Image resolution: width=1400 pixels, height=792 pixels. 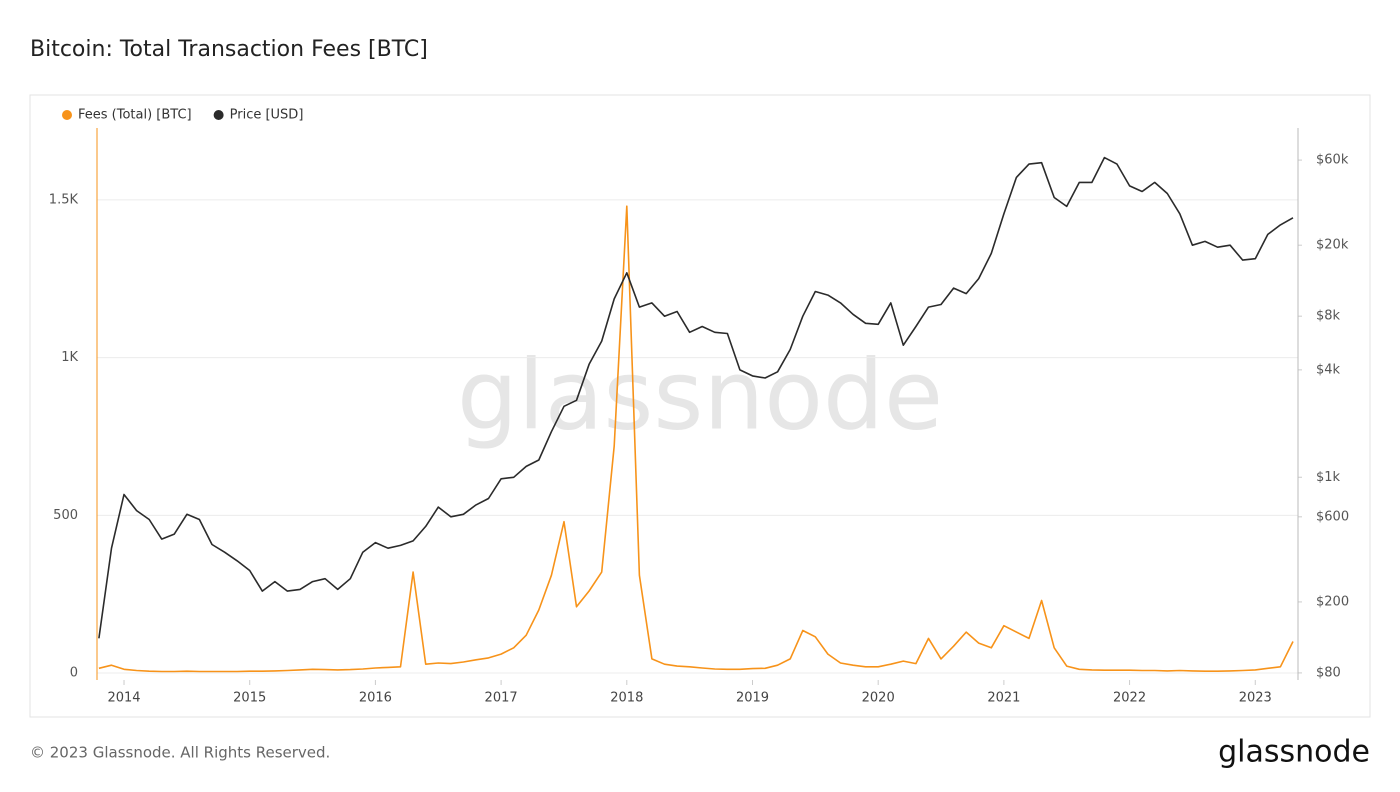 What do you see at coordinates (1332, 160) in the screenshot?
I see `y2-tick-label: $60k` at bounding box center [1332, 160].